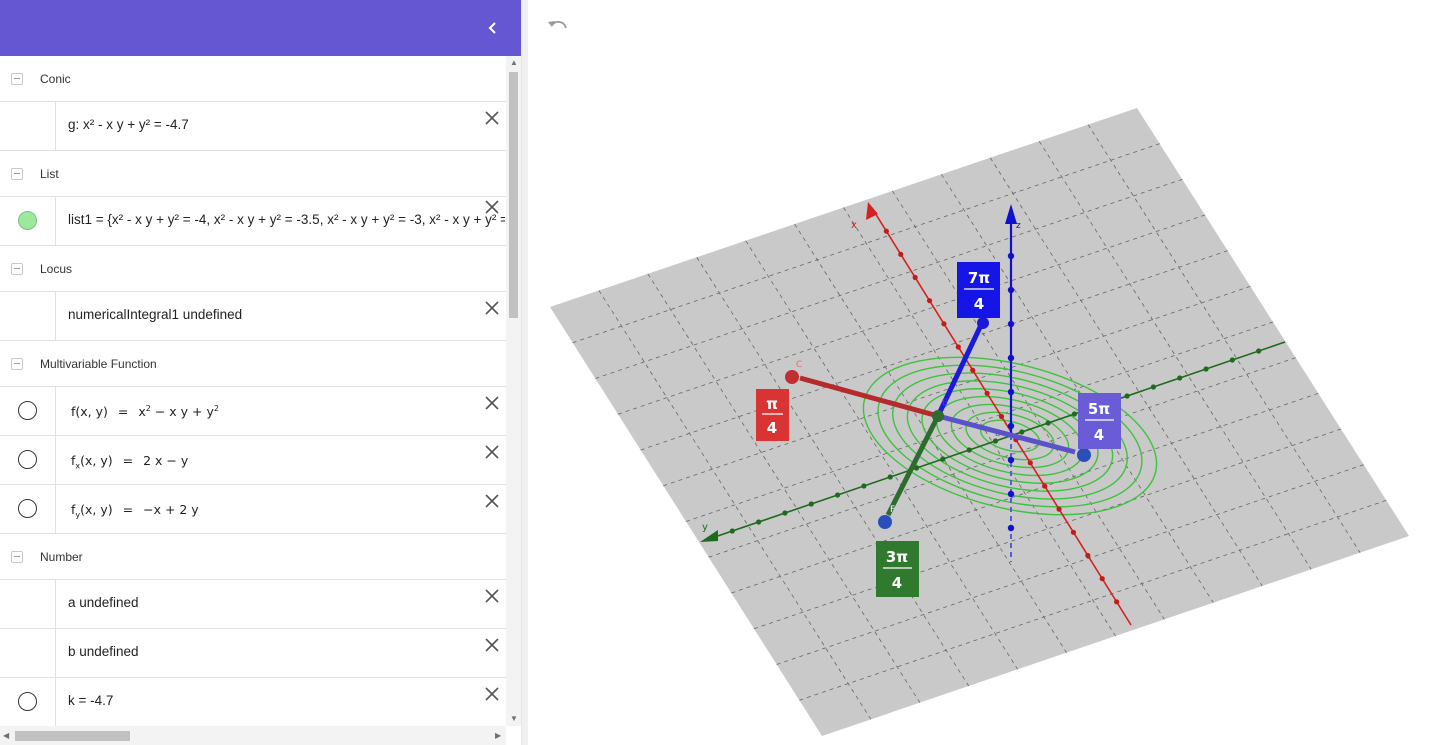 The image size is (1440, 745). What do you see at coordinates (155, 314) in the screenshot?
I see `locus-definition: numericalIntegral1 undefined` at bounding box center [155, 314].